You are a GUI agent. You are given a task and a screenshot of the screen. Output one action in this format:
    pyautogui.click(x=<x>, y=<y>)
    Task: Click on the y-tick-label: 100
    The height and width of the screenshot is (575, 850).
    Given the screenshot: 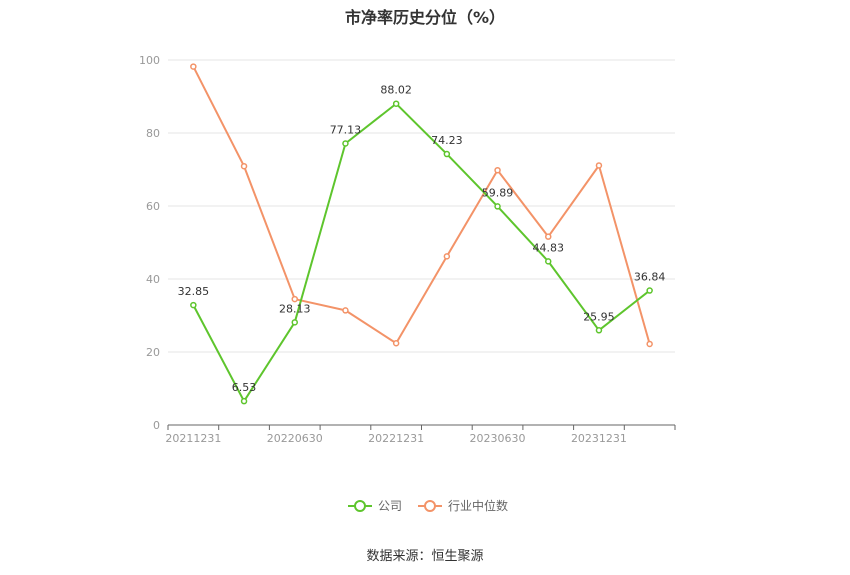 What is the action you would take?
    pyautogui.click(x=149, y=60)
    